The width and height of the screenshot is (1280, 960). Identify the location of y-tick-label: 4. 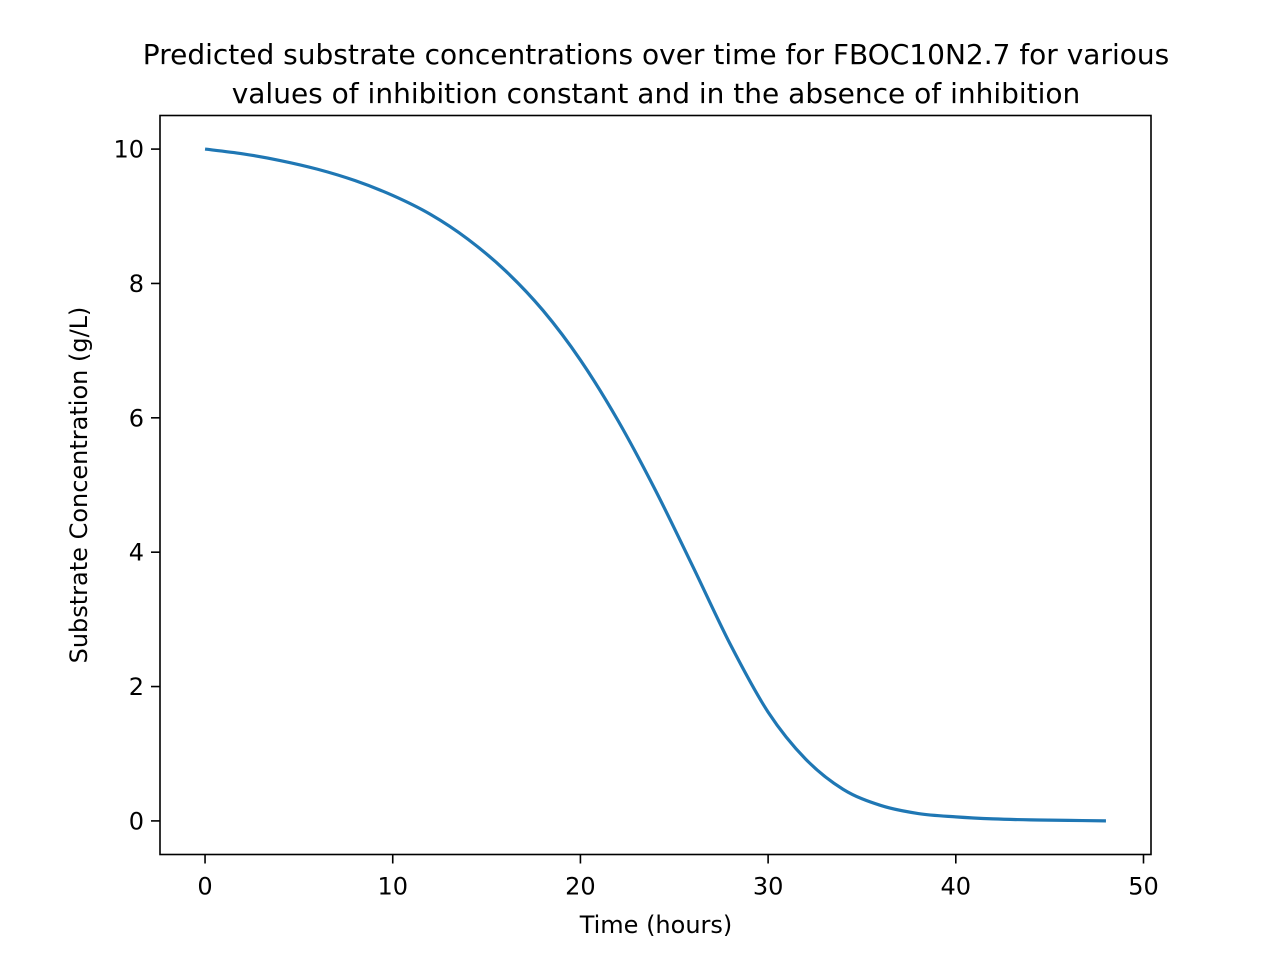
(136, 553).